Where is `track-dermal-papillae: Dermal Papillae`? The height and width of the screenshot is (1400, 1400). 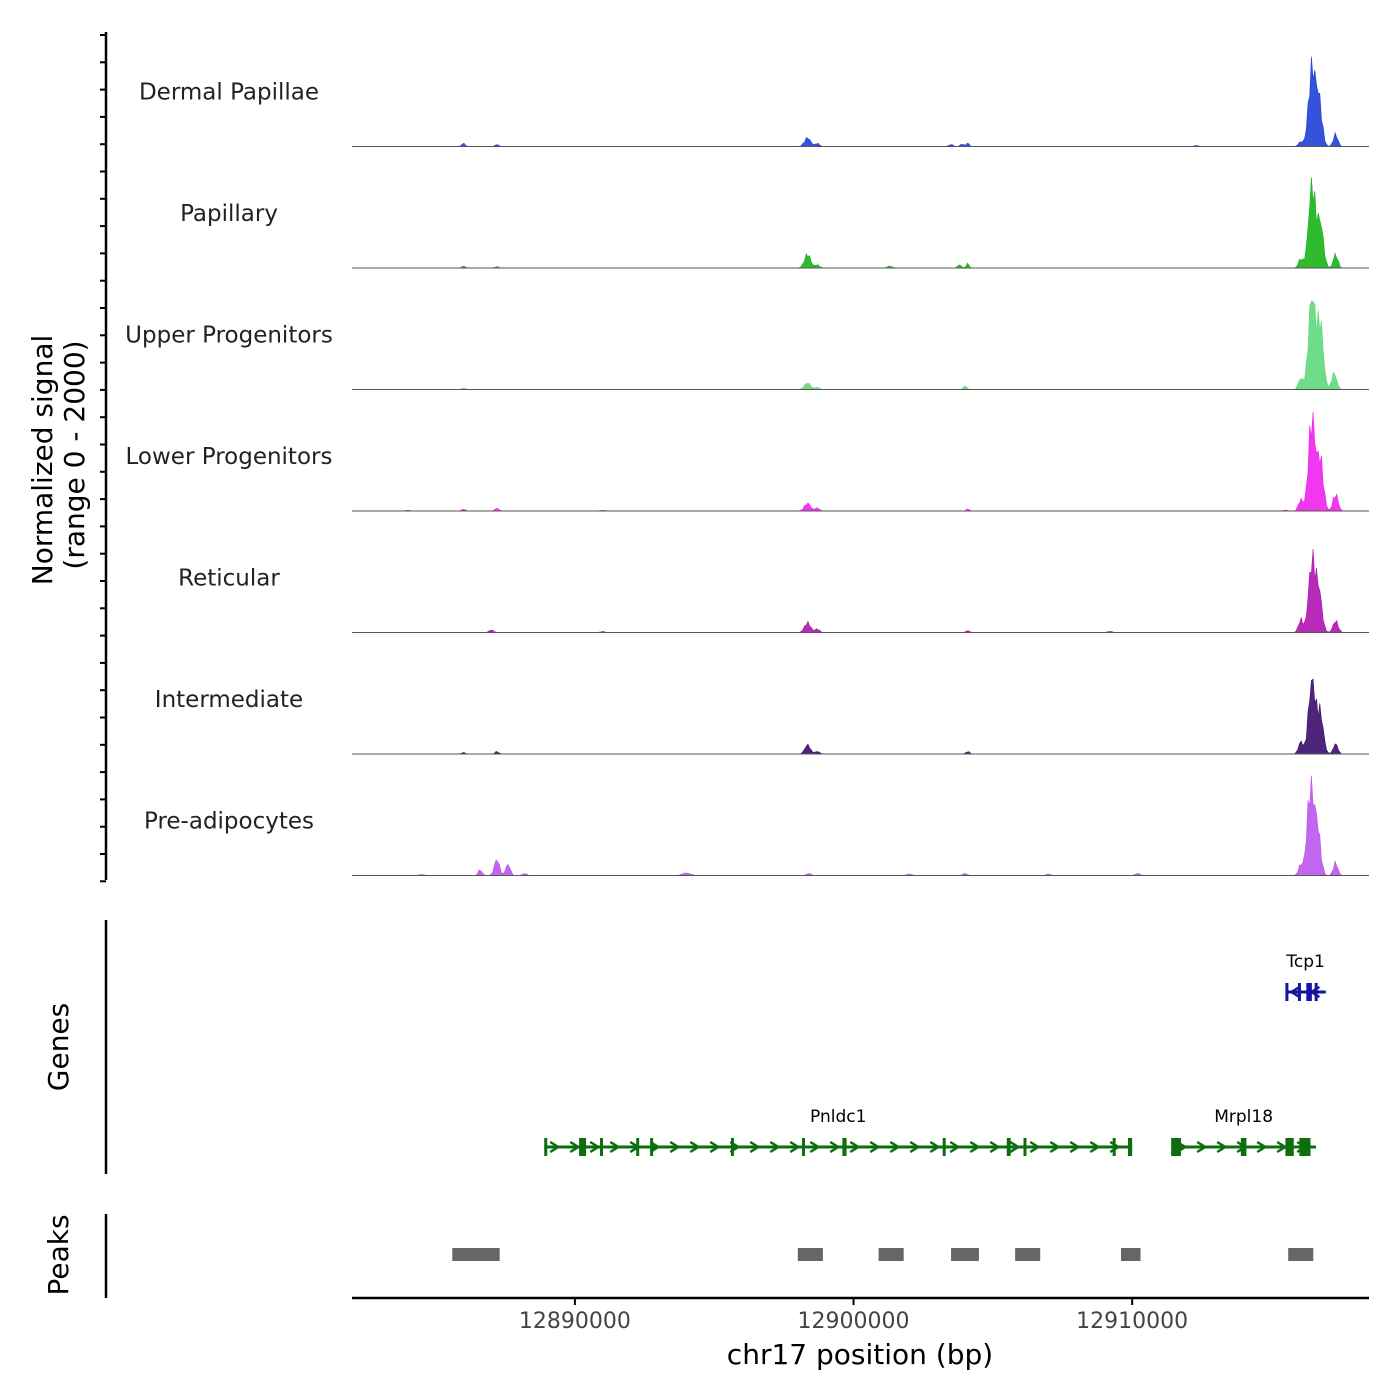
track-dermal-papillae: Dermal Papillae is located at coordinates (754, 101).